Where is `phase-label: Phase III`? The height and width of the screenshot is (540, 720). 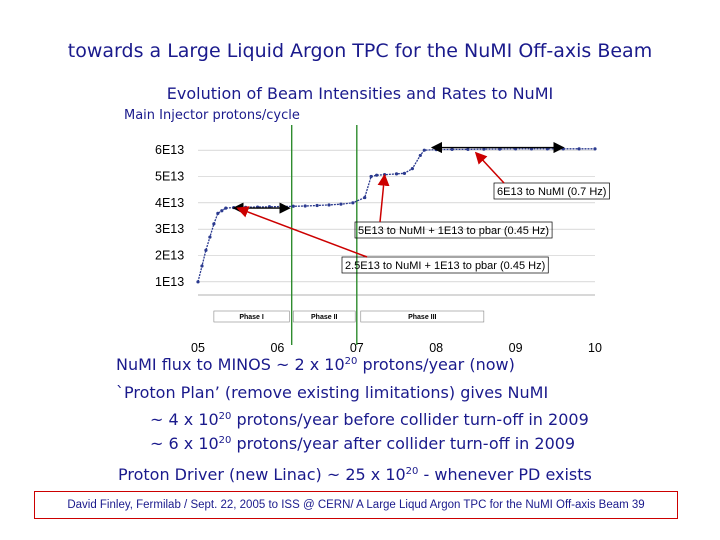
phase-label: Phase III is located at coordinates (422, 317).